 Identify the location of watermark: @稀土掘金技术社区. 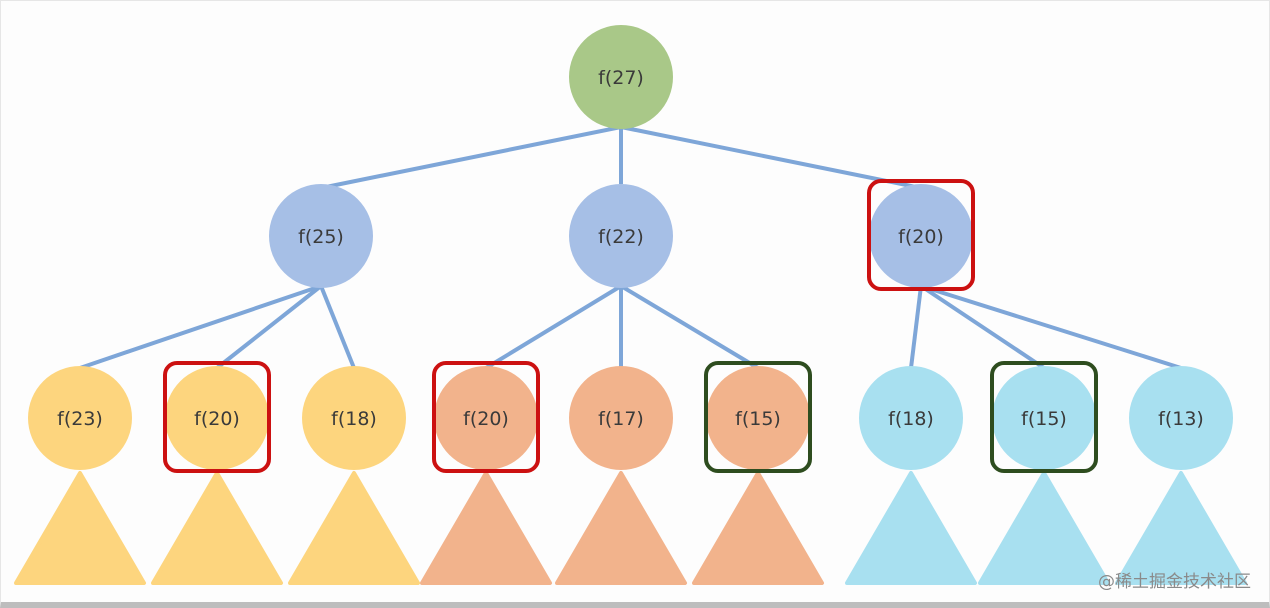
(1174, 582).